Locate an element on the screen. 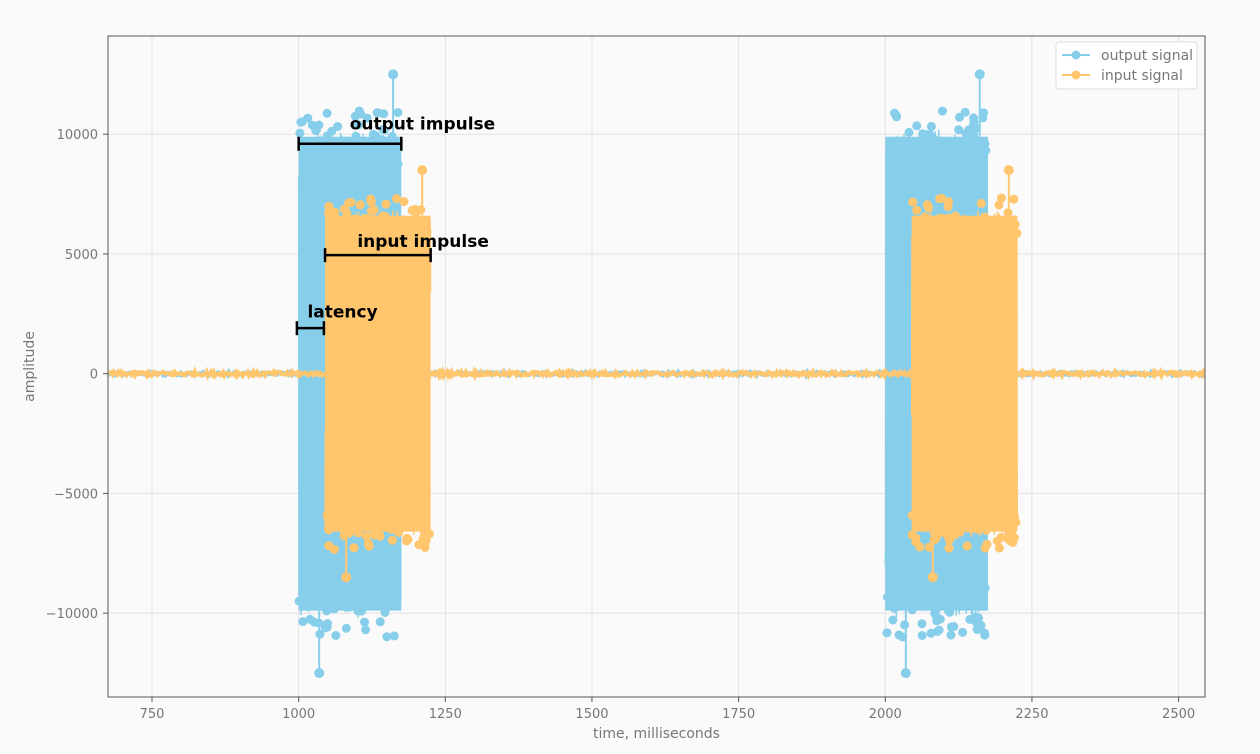  y-tick-label: 0 is located at coordinates (94, 375).